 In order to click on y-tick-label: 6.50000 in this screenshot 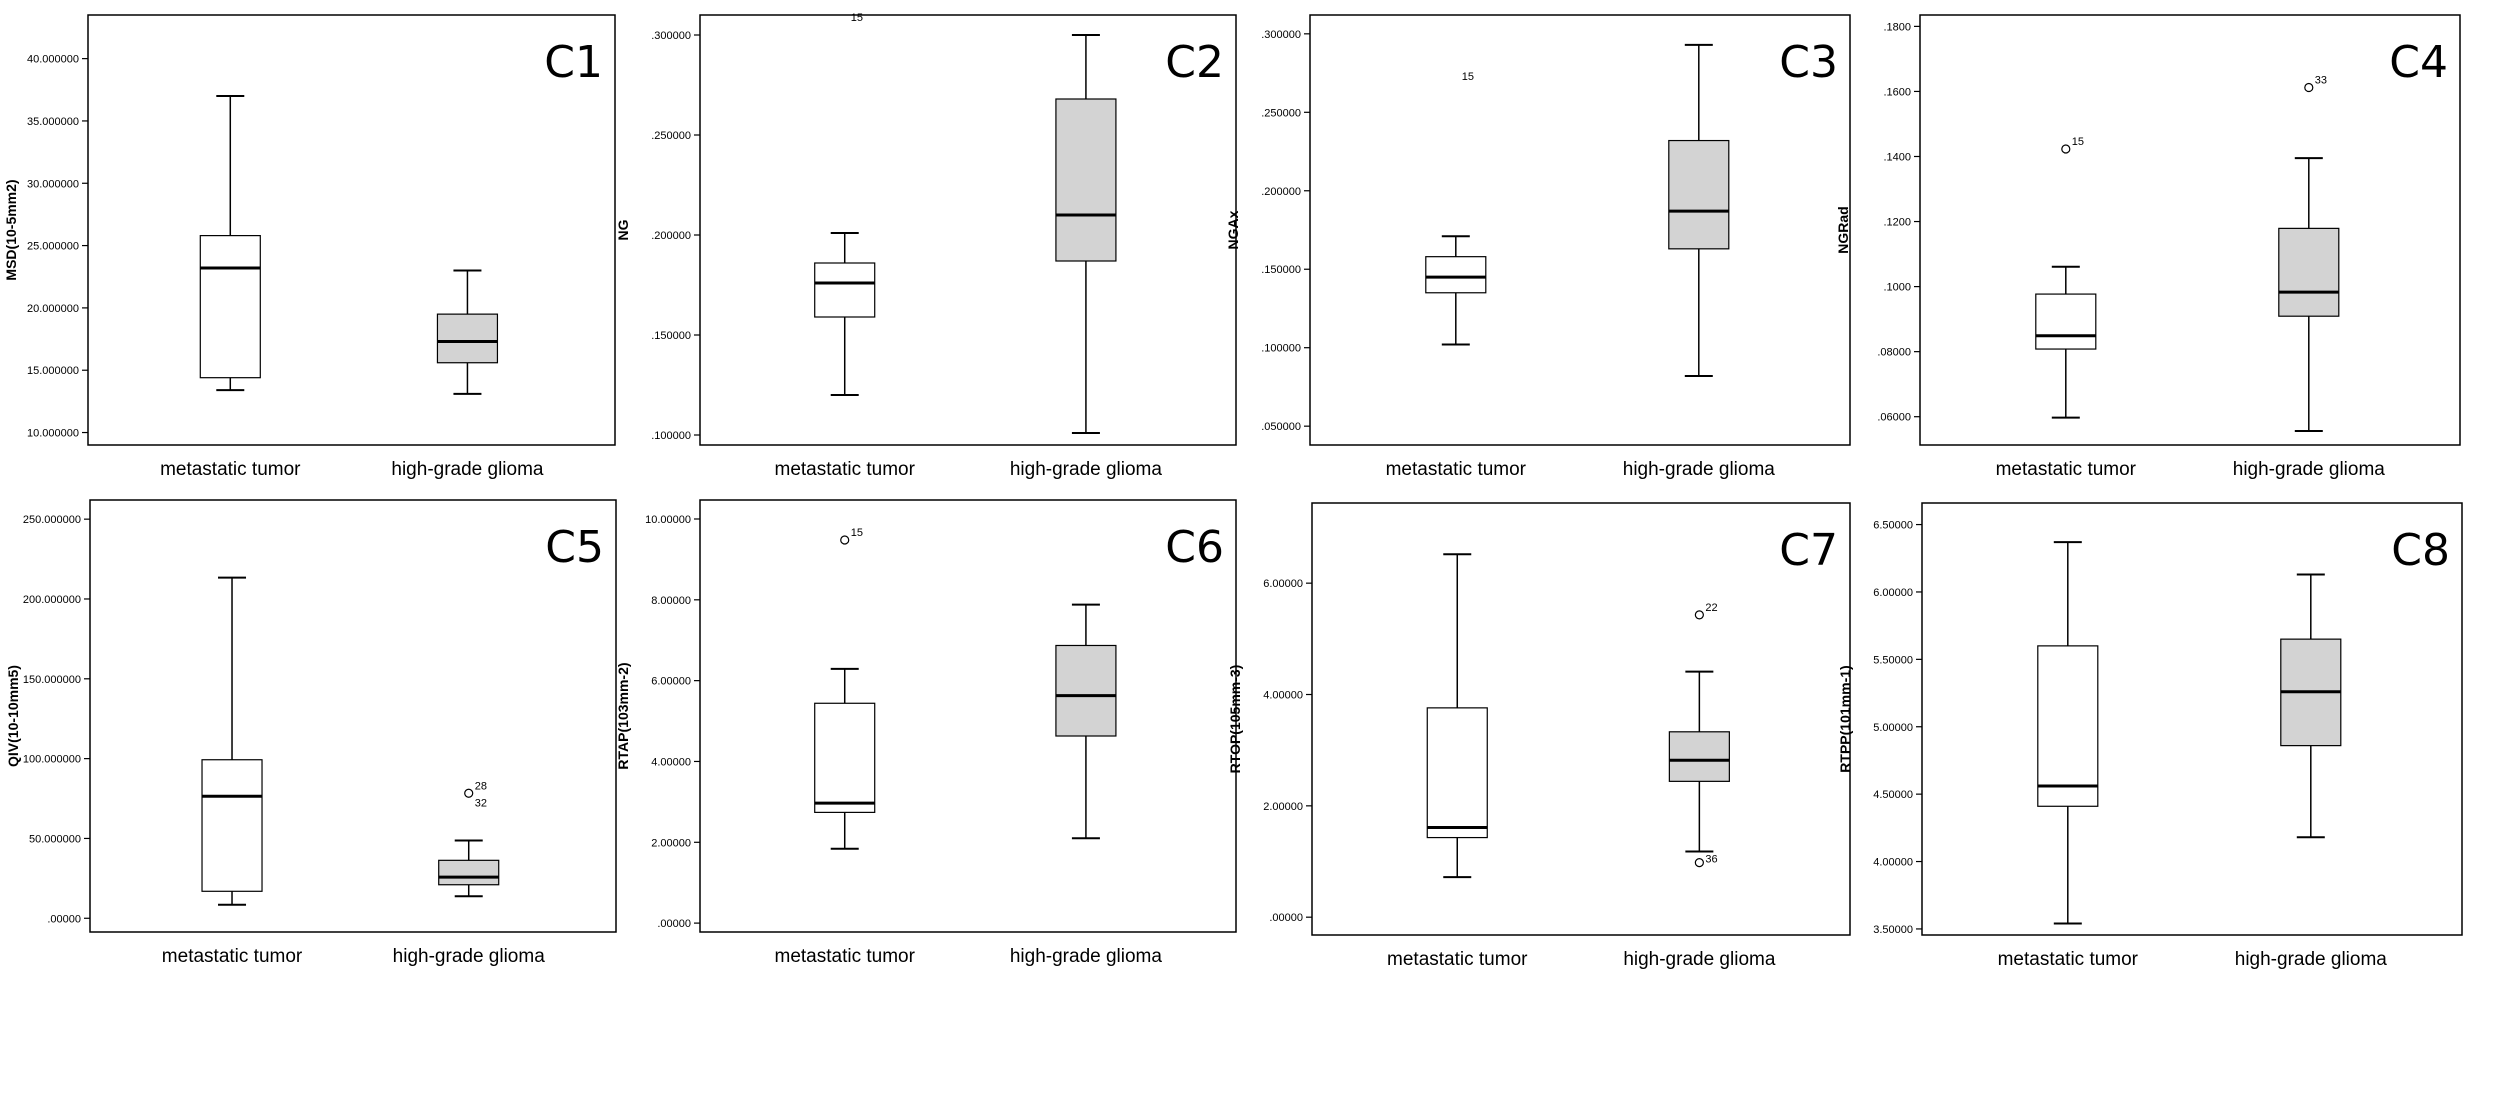, I will do `click(1893, 526)`.